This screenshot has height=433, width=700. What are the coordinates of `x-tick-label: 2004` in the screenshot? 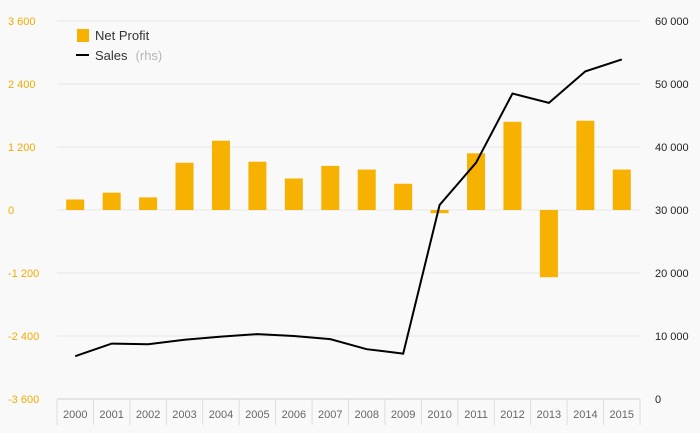 It's located at (221, 415).